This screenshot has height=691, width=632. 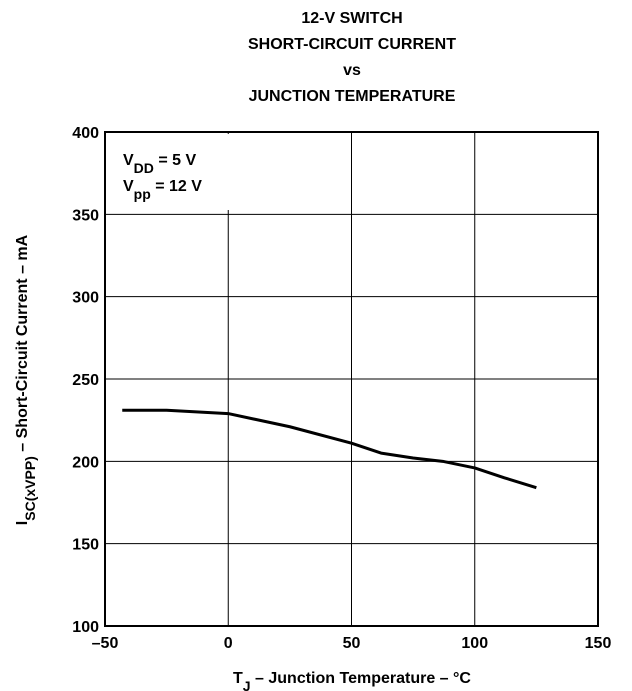 I want to click on x-tick-label: 100, so click(x=474, y=643).